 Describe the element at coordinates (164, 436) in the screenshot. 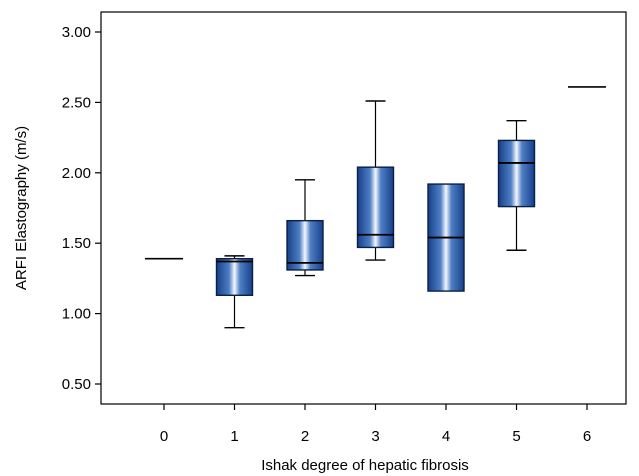

I see `x-tick-label: 0` at that location.